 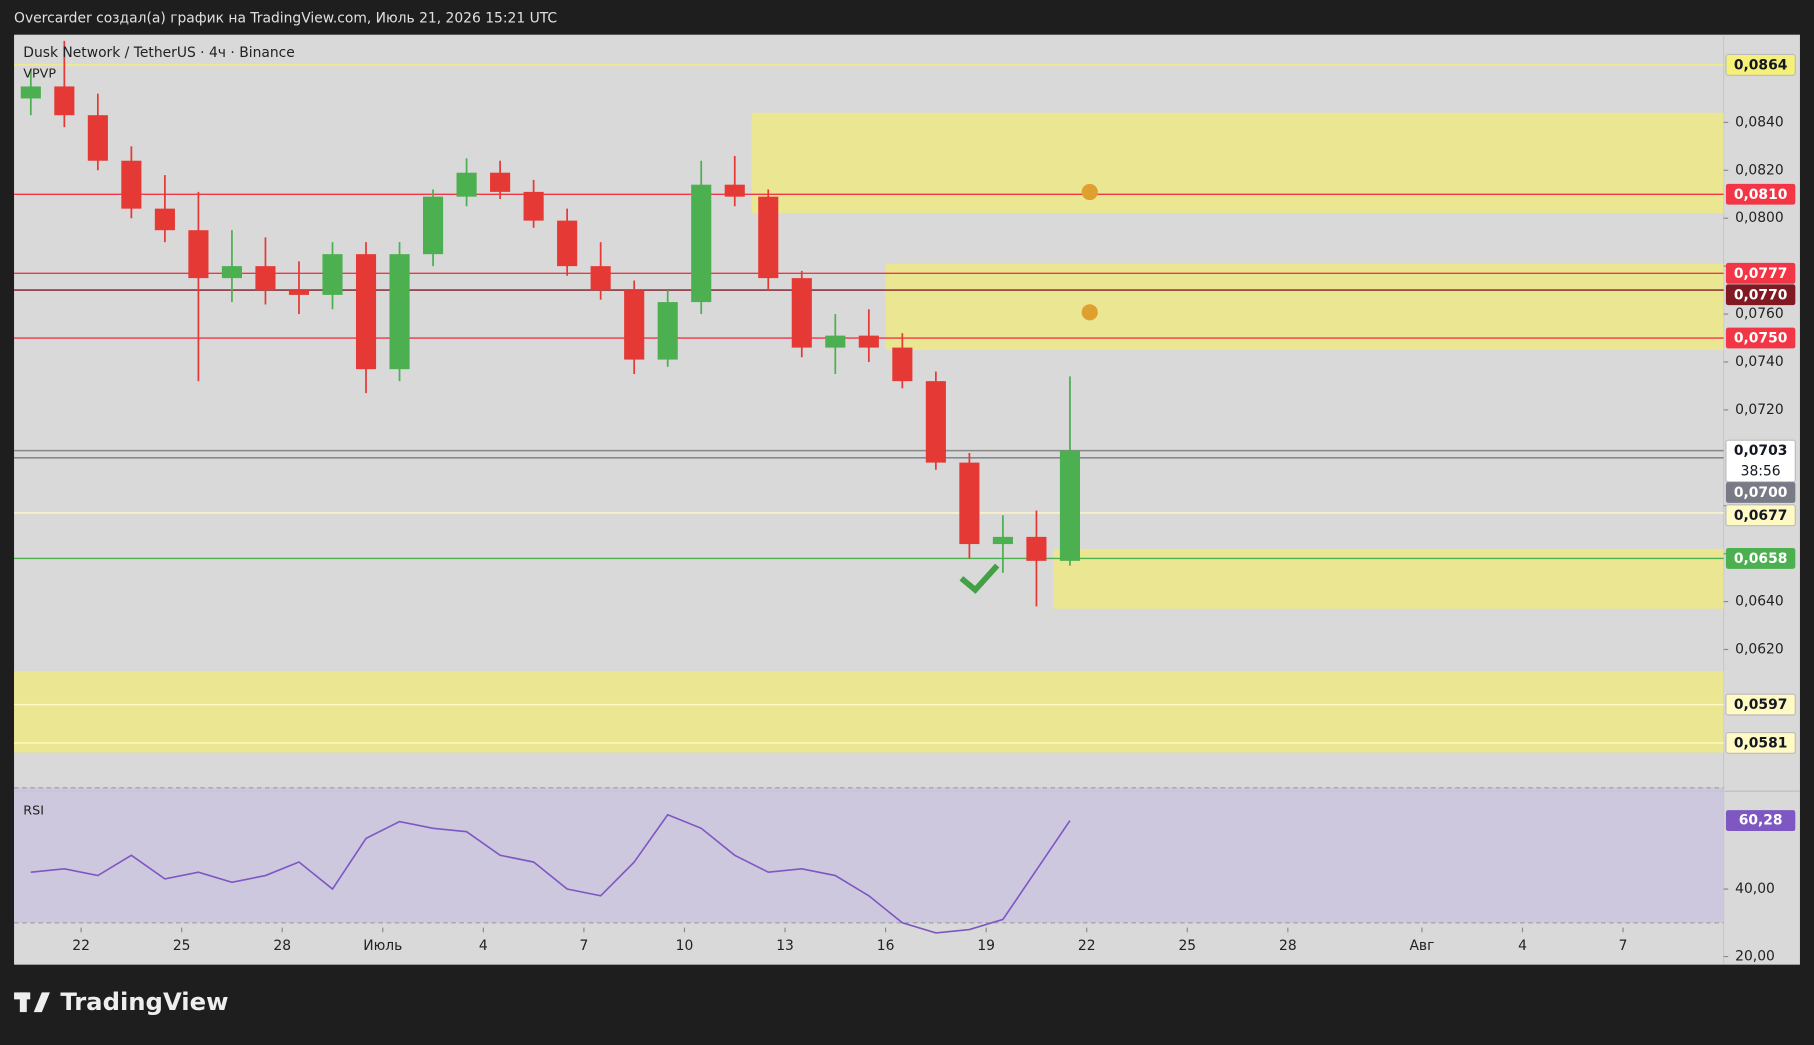 I want to click on logo, so click(x=32, y=1002).